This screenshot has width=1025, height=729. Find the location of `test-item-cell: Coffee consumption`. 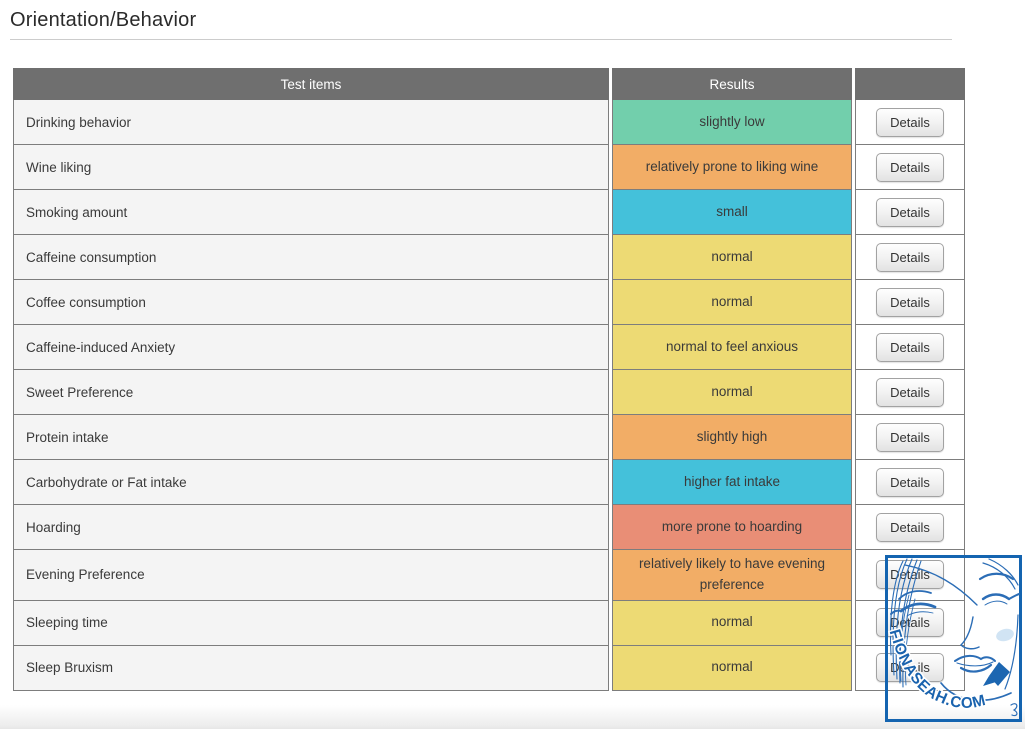

test-item-cell: Coffee consumption is located at coordinates (311, 302).